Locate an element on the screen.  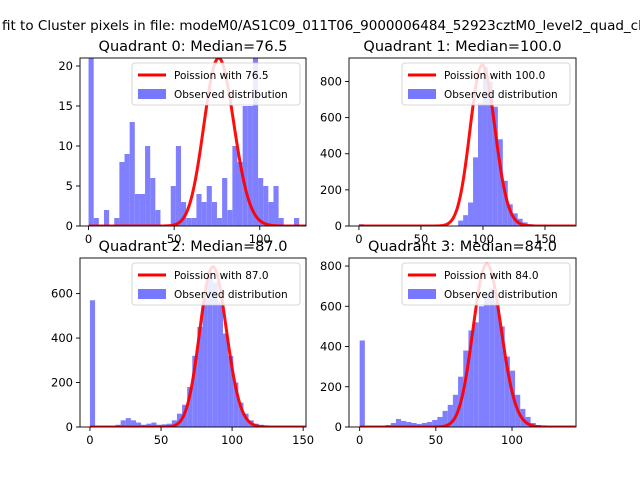
x-tick-label: 150 is located at coordinates (303, 440).